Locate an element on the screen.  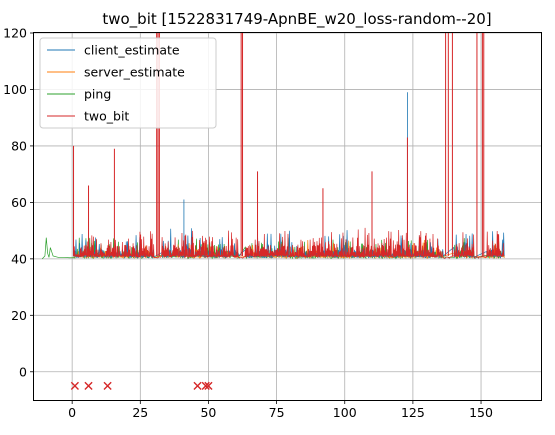
y-tick-label: 120 is located at coordinates (15, 33).